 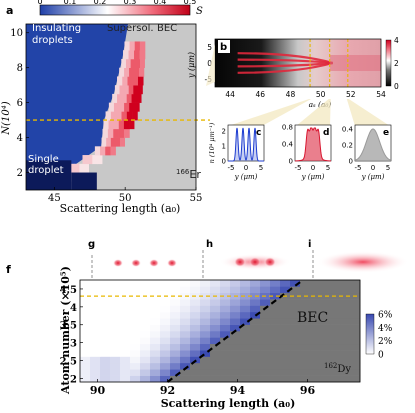 I want to click on x-tick-label-e: 0, so click(x=373, y=168).